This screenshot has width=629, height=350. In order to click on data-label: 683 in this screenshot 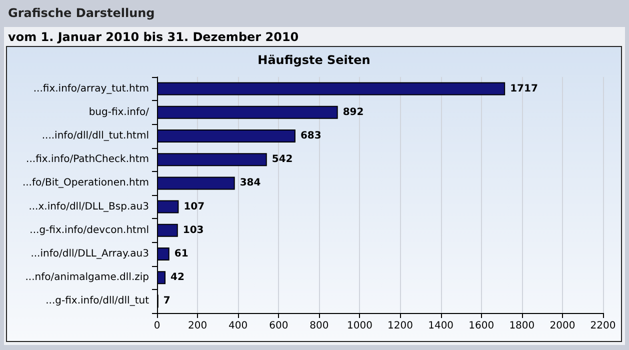, I will do `click(311, 136)`.